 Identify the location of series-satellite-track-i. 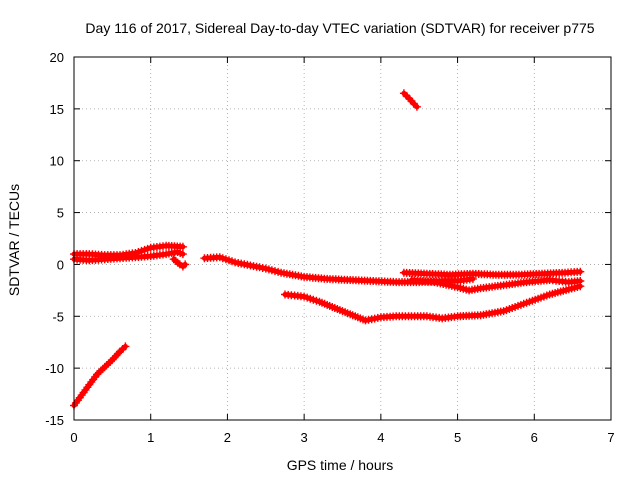
(410, 100).